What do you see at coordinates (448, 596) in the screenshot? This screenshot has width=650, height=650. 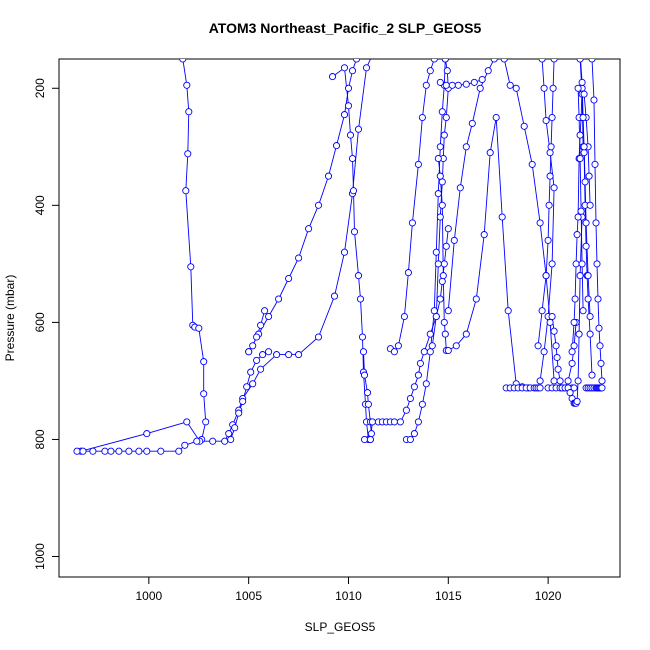 I see `x-tick-label: 1015` at bounding box center [448, 596].